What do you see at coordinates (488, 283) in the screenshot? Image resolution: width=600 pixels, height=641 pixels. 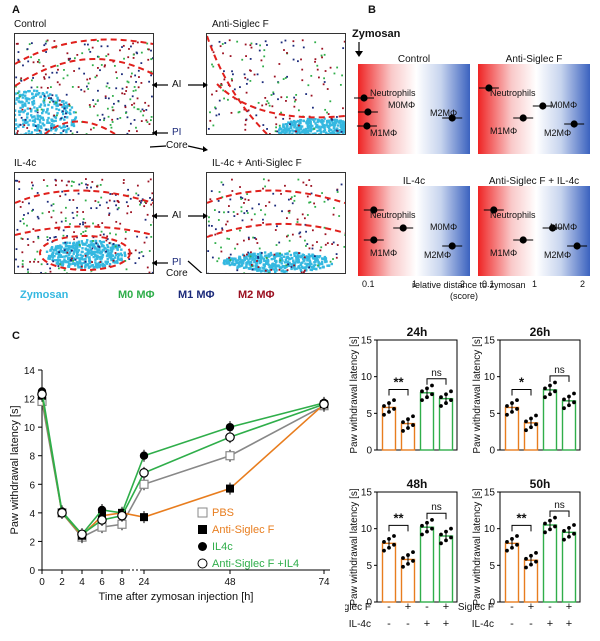 I see `b-tick: 0.1` at bounding box center [488, 283].